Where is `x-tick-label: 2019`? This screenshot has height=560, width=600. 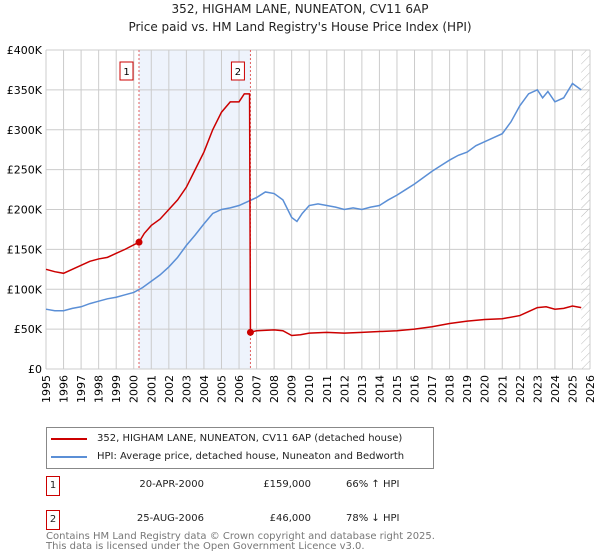
x-tick-label: 2019 is located at coordinates (467, 389).